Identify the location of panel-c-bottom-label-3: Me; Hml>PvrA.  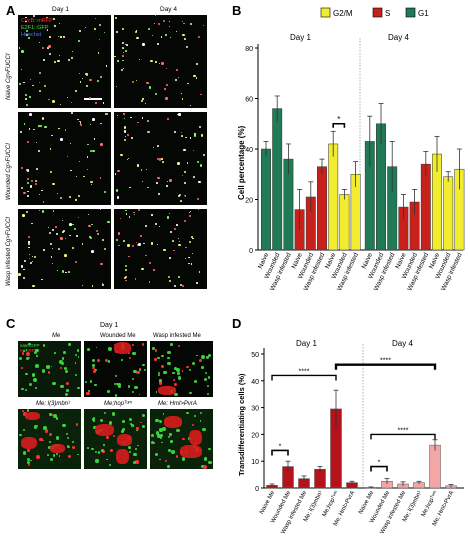
(177, 404).